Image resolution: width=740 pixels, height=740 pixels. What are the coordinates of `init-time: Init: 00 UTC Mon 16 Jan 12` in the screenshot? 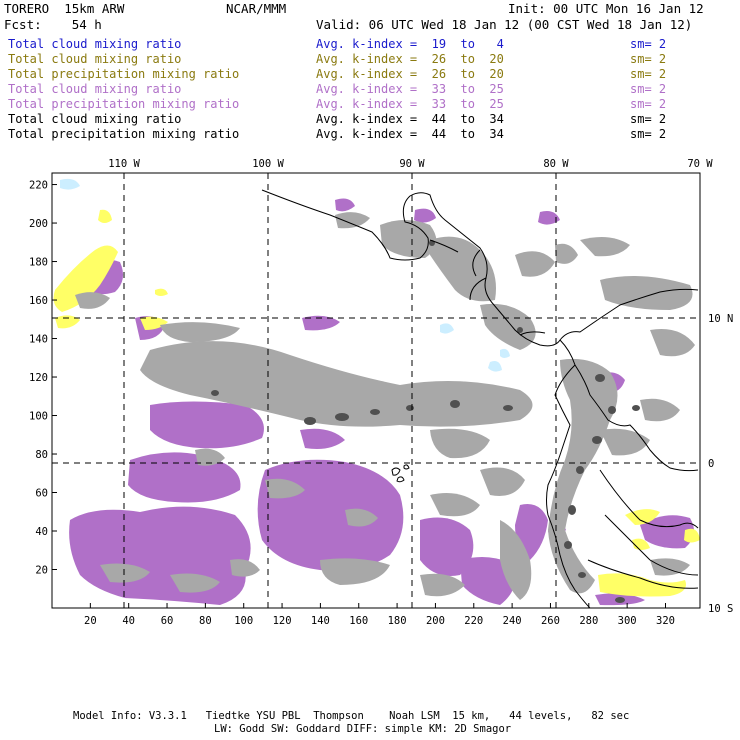 It's located at (606, 8).